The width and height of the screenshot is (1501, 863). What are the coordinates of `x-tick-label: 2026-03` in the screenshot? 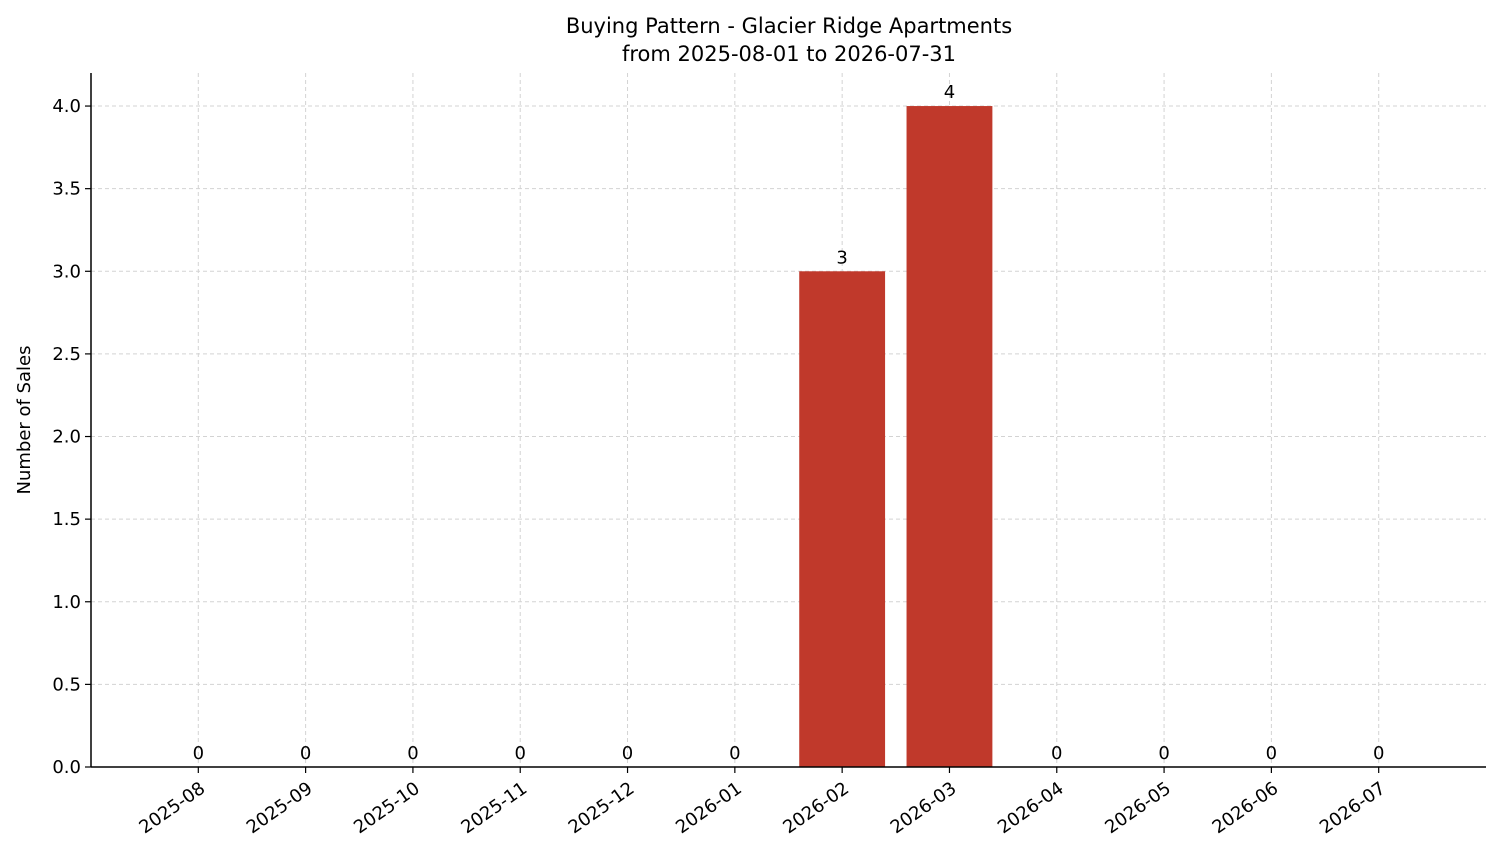 It's located at (924, 808).